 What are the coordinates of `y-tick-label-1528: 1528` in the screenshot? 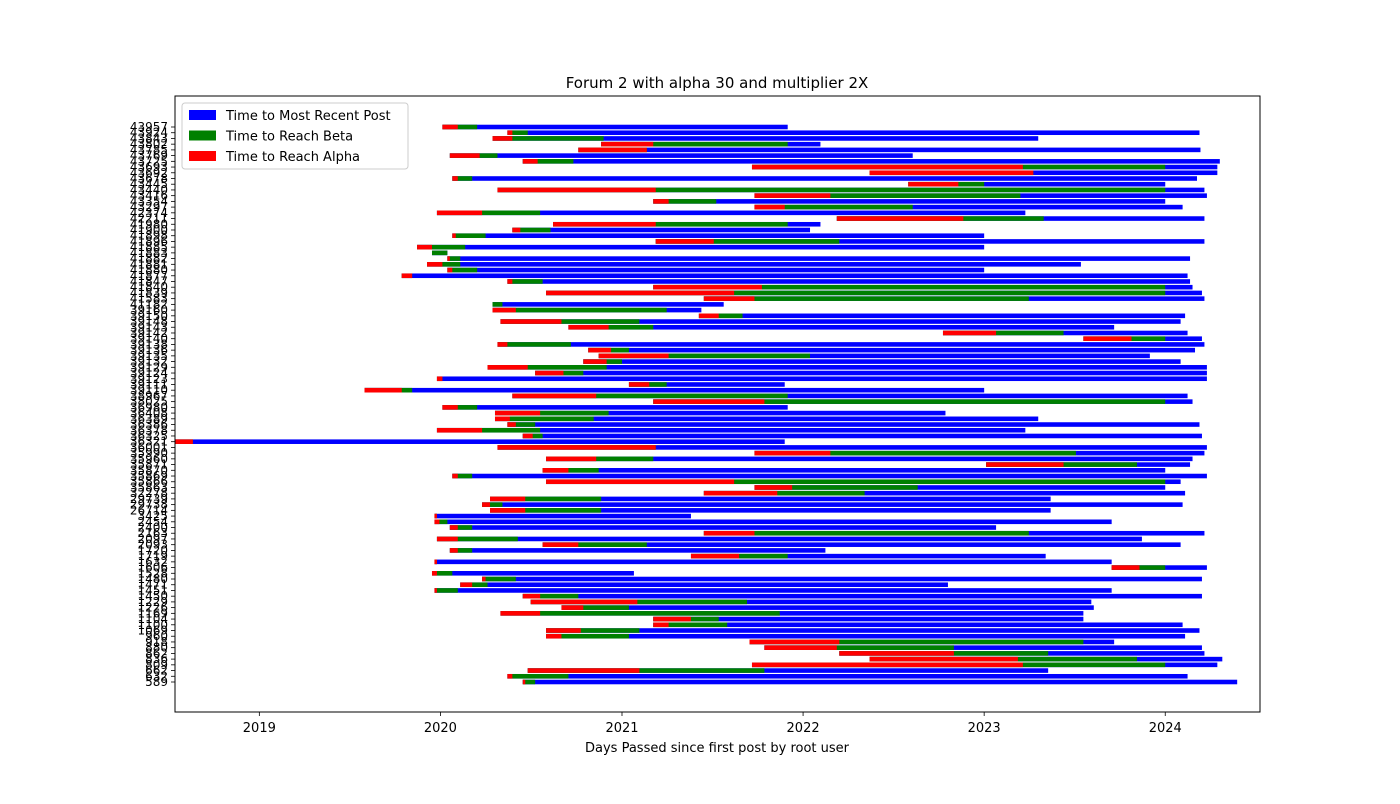 It's located at (152, 573).